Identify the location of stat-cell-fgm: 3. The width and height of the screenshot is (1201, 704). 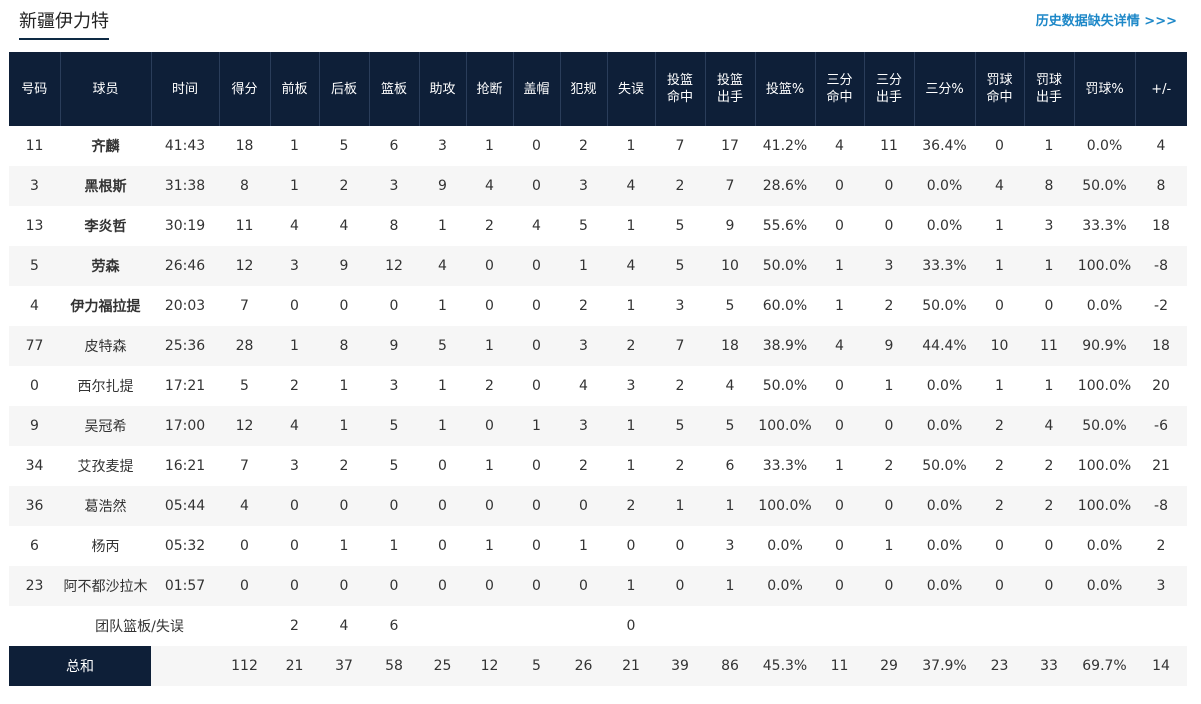
(680, 306).